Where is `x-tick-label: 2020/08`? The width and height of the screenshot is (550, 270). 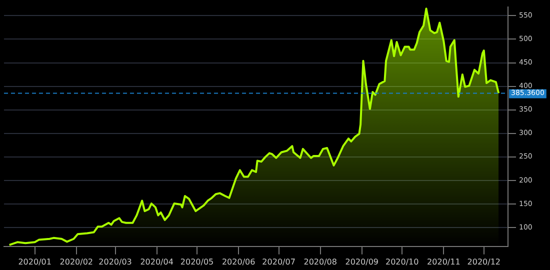
x-tick-label: 2020/08 is located at coordinates (320, 261).